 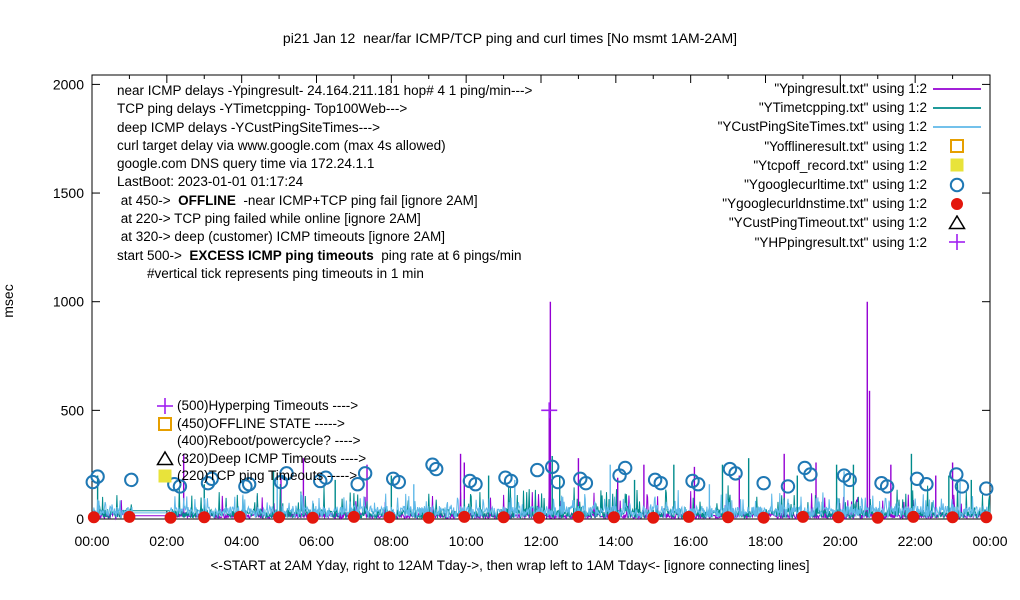 I want to click on legend-label: "Yofflineresult.txt" using 1:2, so click(x=845, y=146).